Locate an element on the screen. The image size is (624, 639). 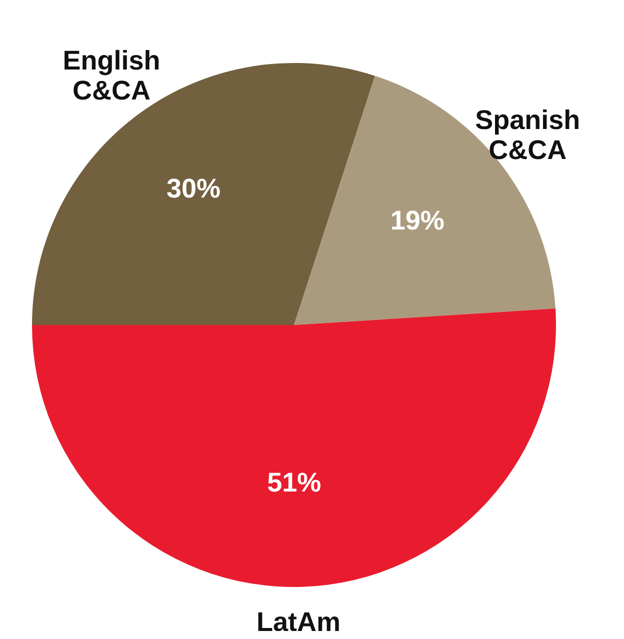
slice-label: Spanish C&CA is located at coordinates (527, 134).